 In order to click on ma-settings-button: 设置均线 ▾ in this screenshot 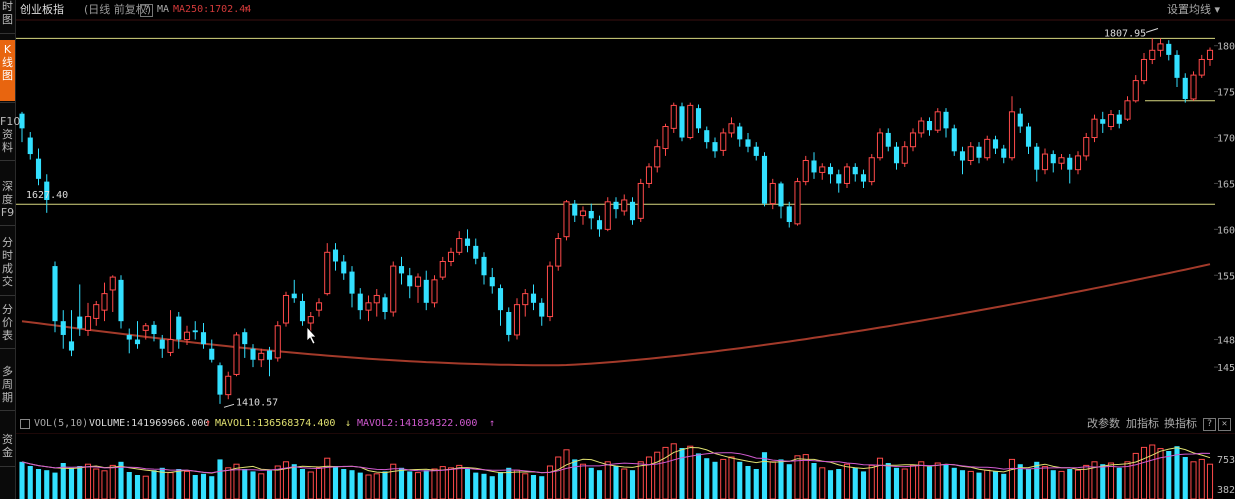, I will do `click(1193, 10)`.